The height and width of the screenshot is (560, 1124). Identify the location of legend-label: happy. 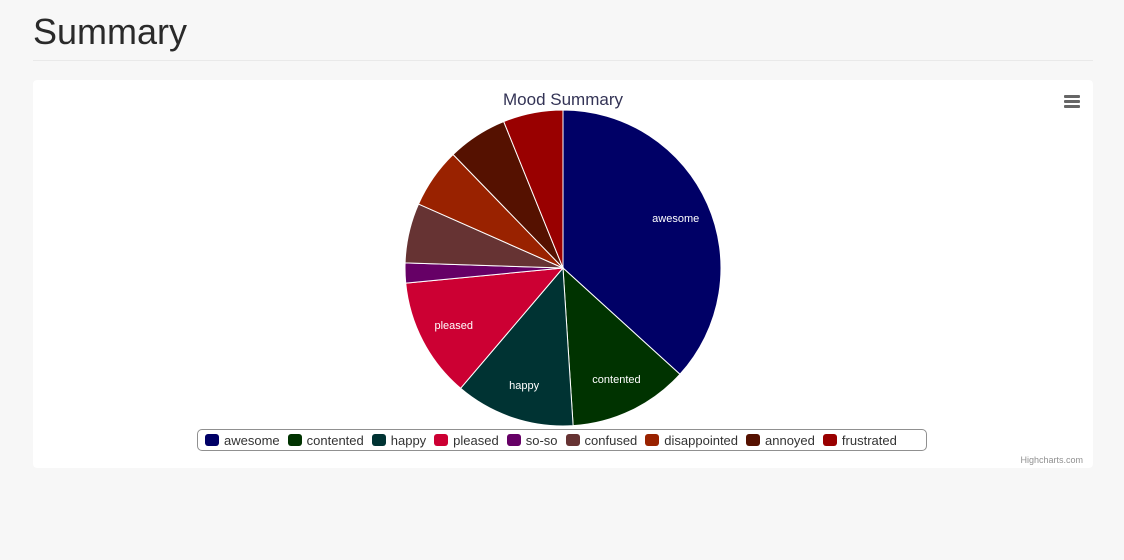
(408, 440).